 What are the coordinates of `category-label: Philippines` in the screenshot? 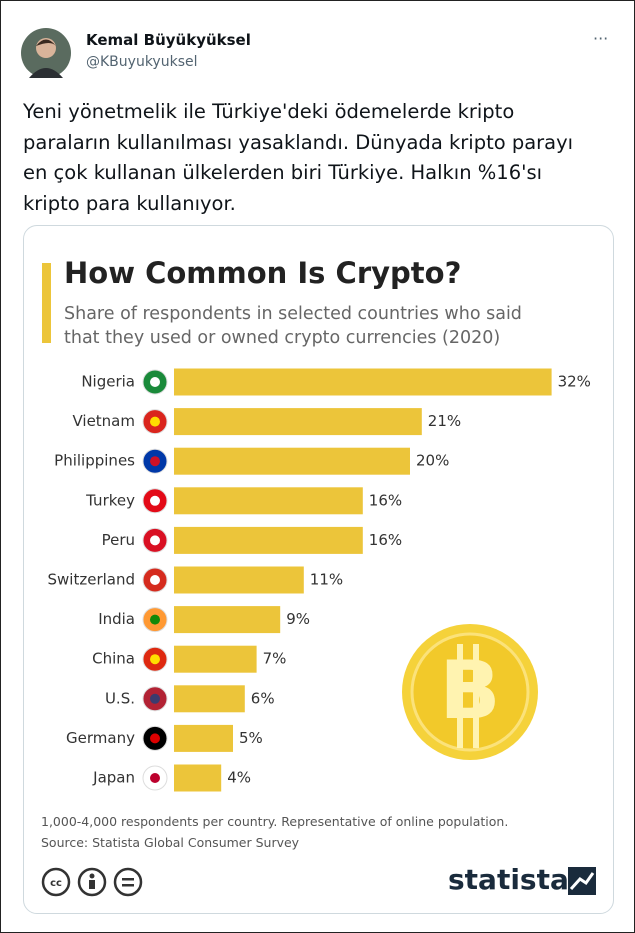 It's located at (94, 461).